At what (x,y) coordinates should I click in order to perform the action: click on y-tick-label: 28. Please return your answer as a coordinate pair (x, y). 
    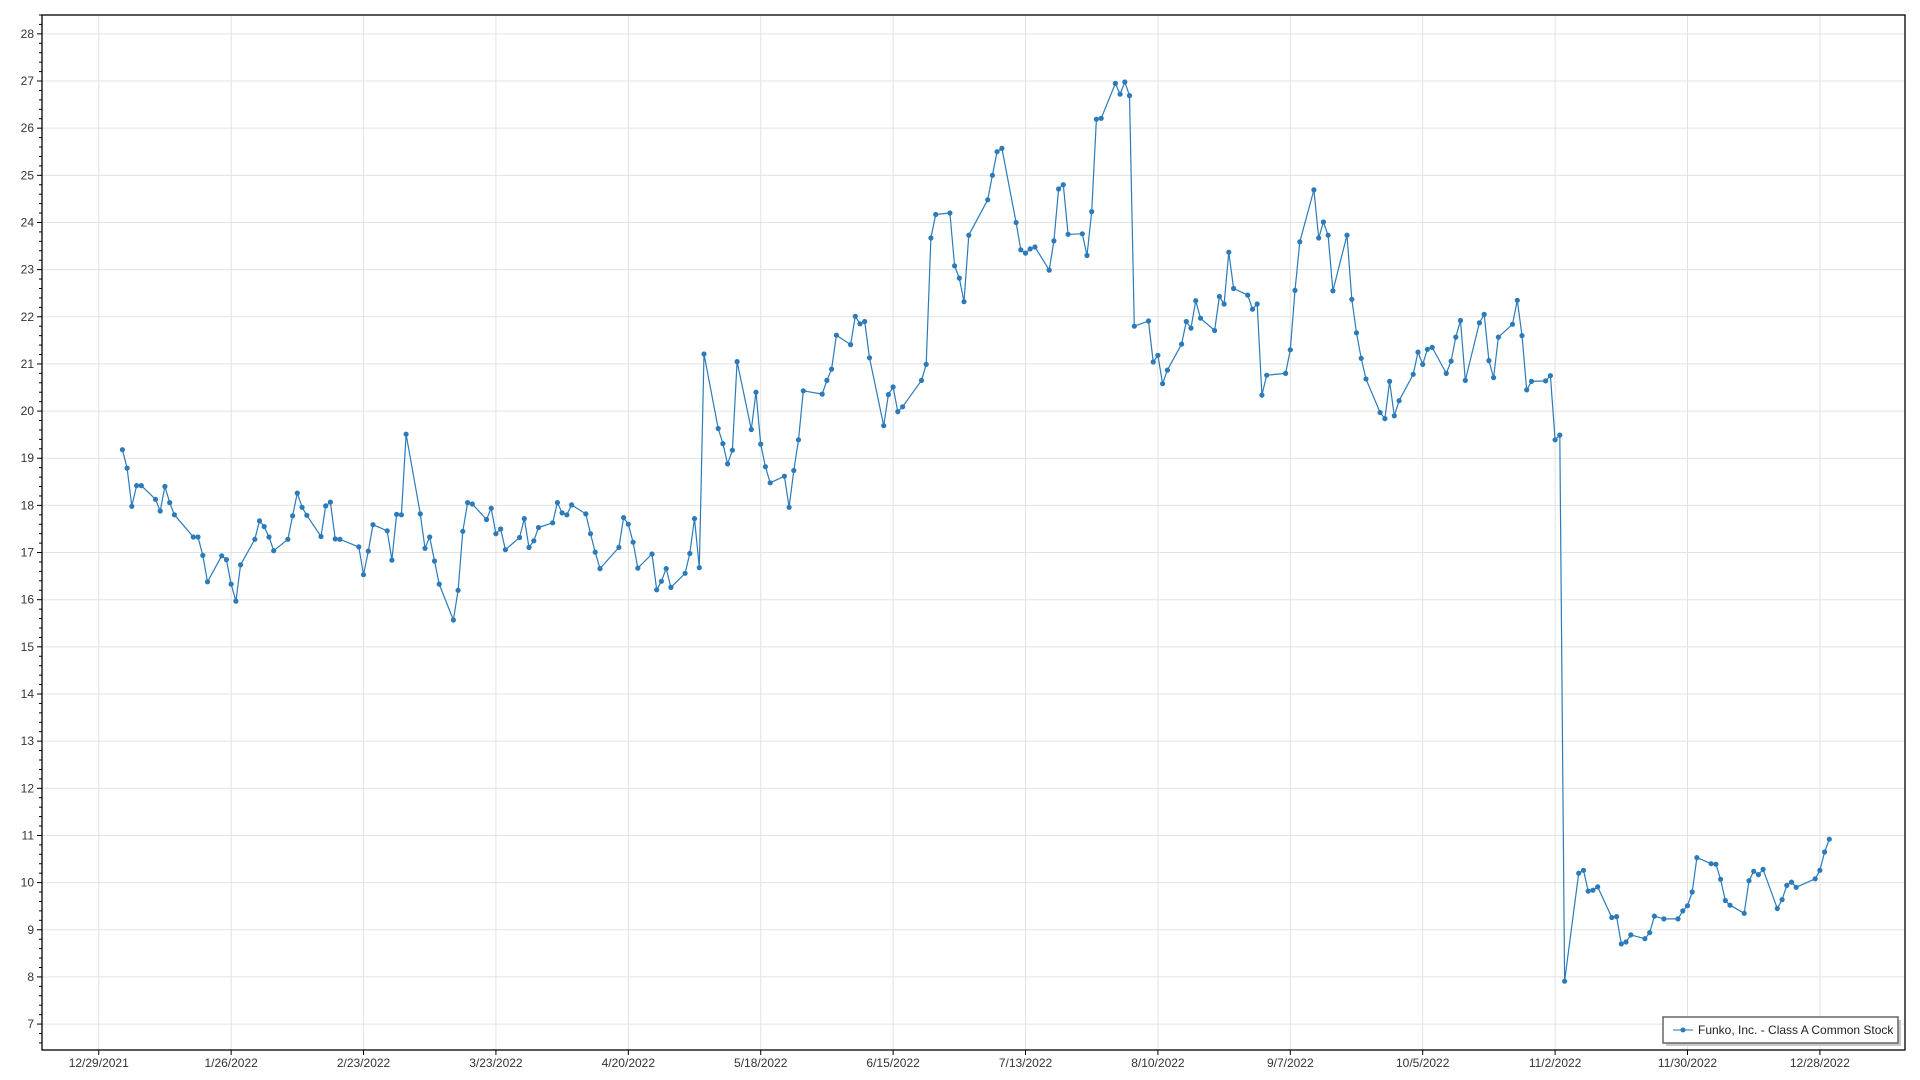
    Looking at the image, I should click on (28, 34).